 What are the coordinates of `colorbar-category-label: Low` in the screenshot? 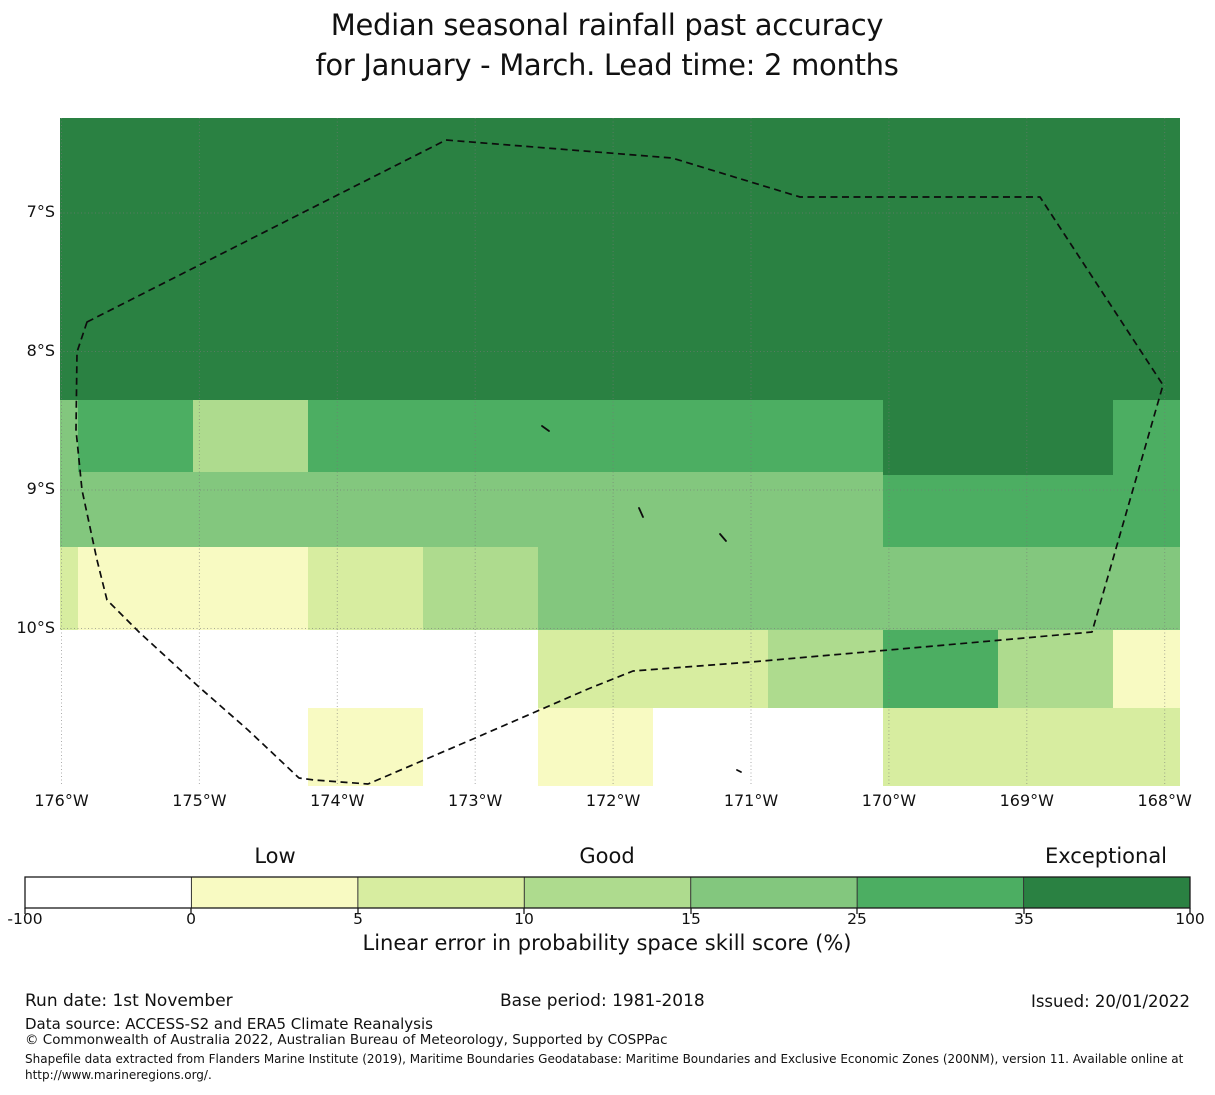 It's located at (275, 856).